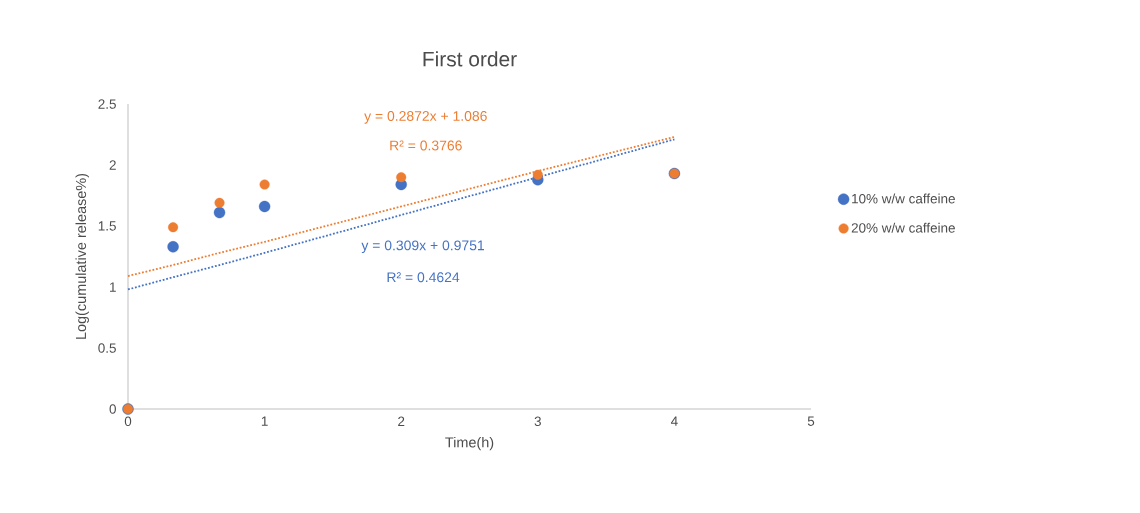  Describe the element at coordinates (423, 247) in the screenshot. I see `annotation: y = 0.309x + 0.9751` at that location.